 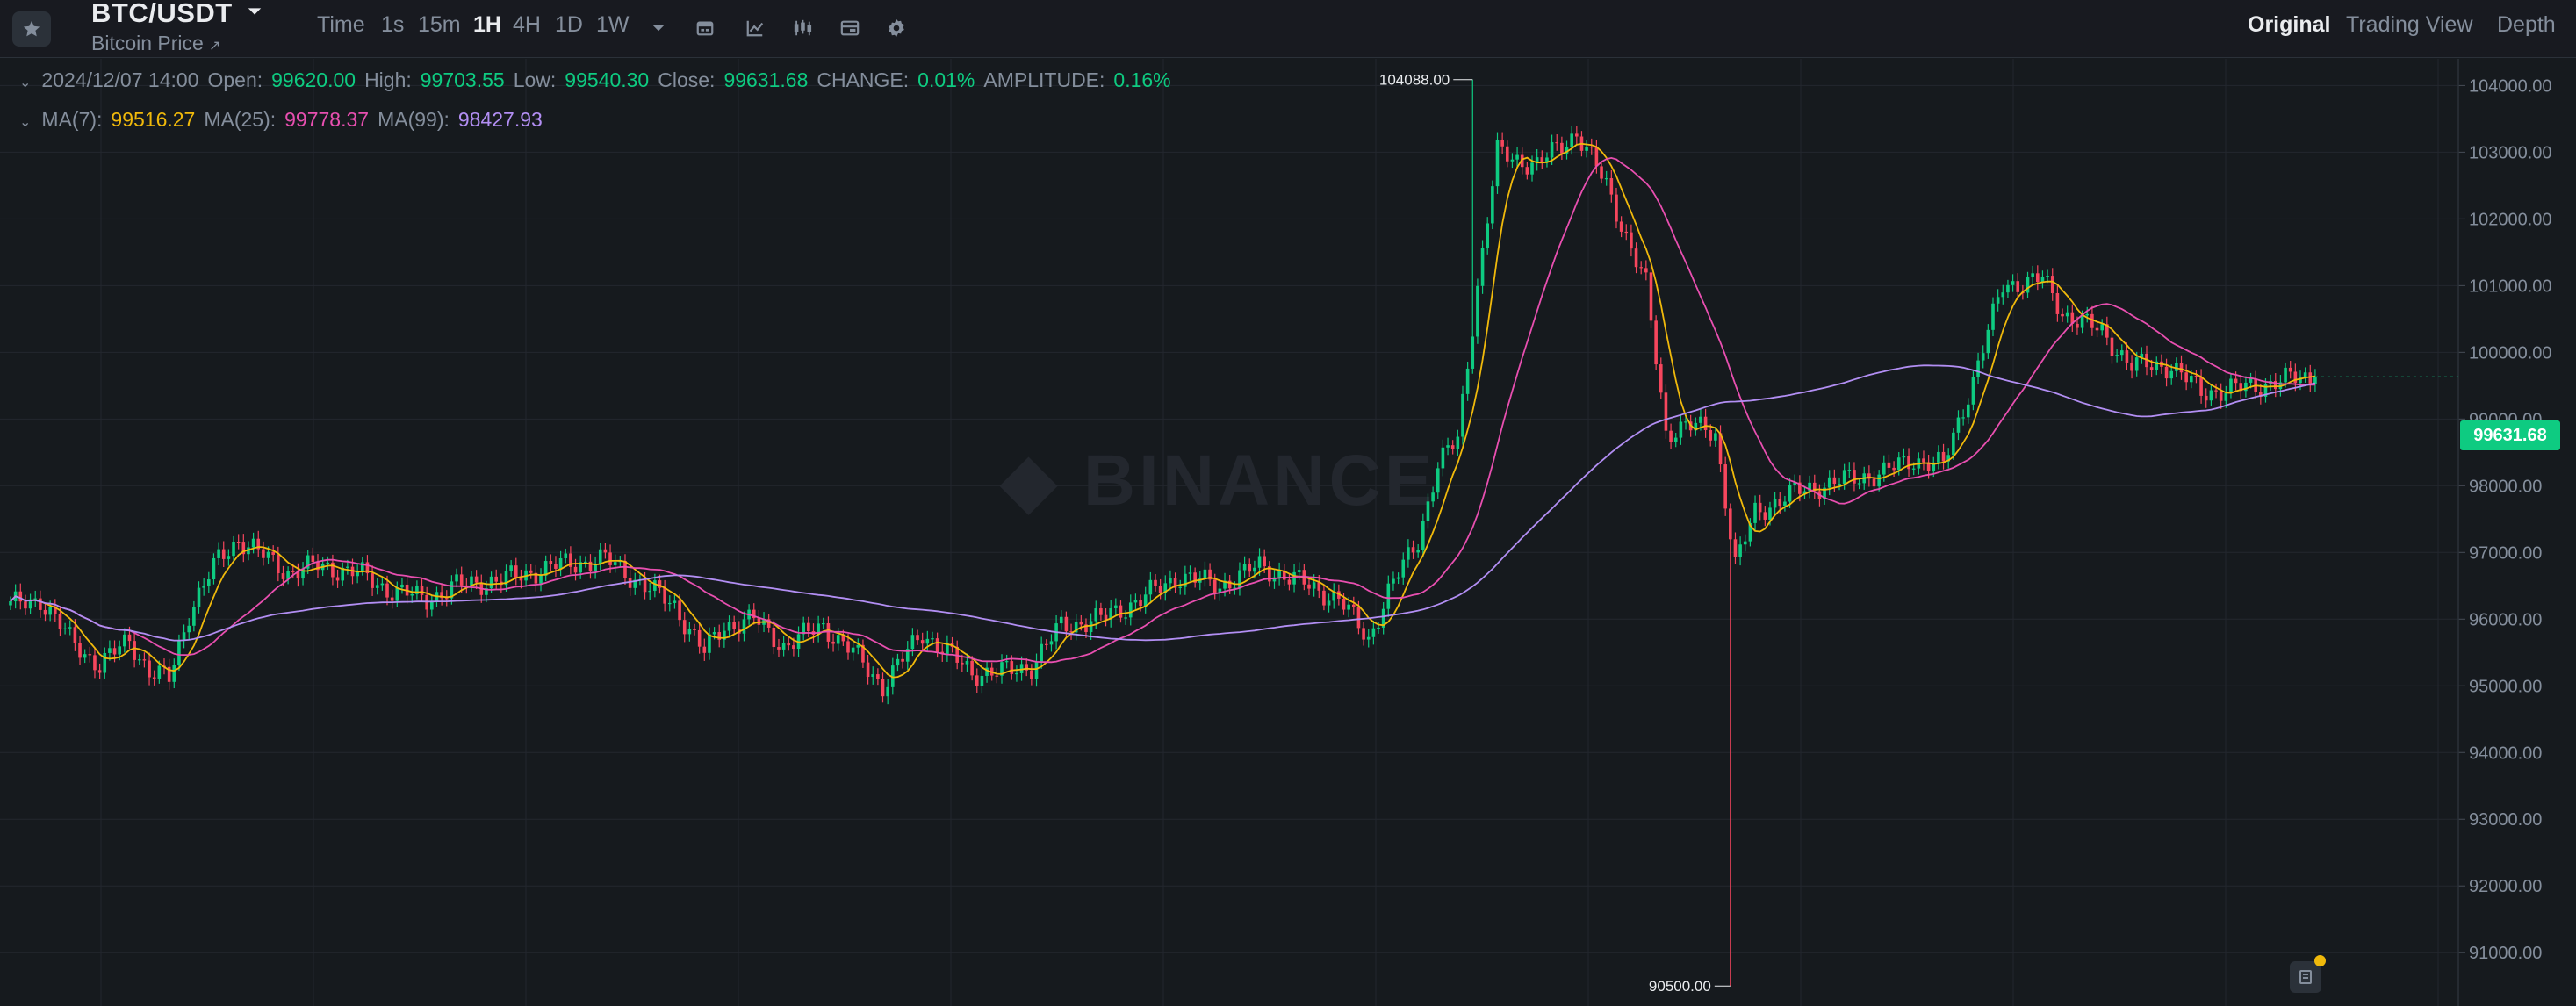 What do you see at coordinates (162, 14) in the screenshot?
I see `symbol-title: BTC/USDT` at bounding box center [162, 14].